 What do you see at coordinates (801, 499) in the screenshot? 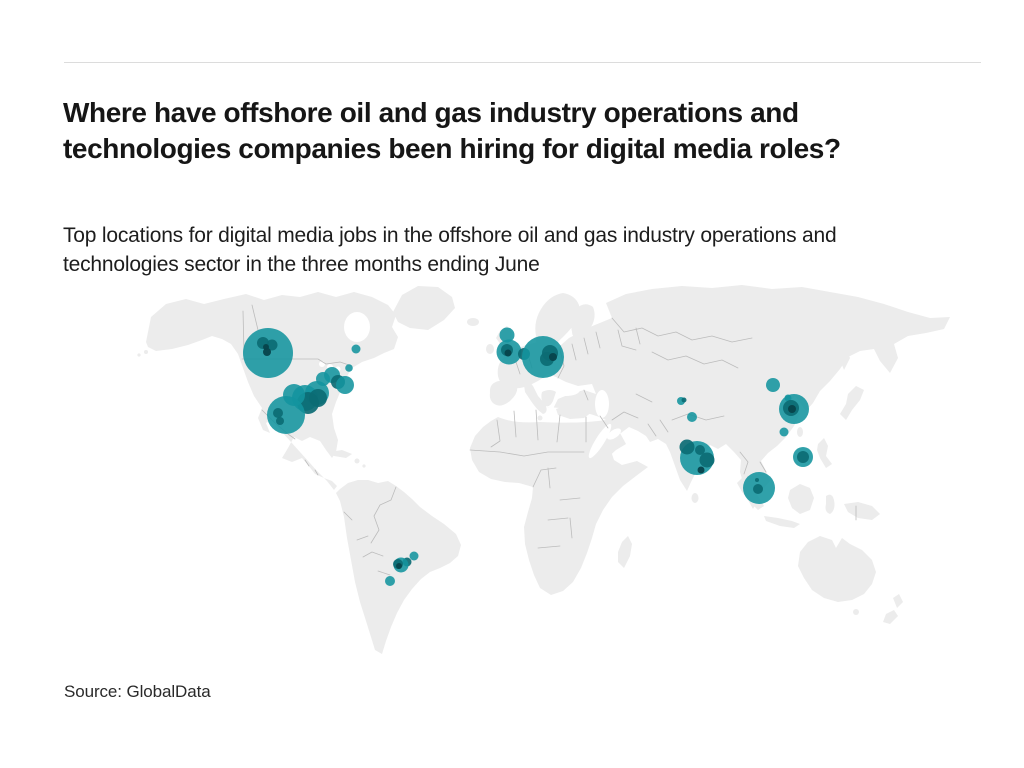
I see `landmass-borneo` at bounding box center [801, 499].